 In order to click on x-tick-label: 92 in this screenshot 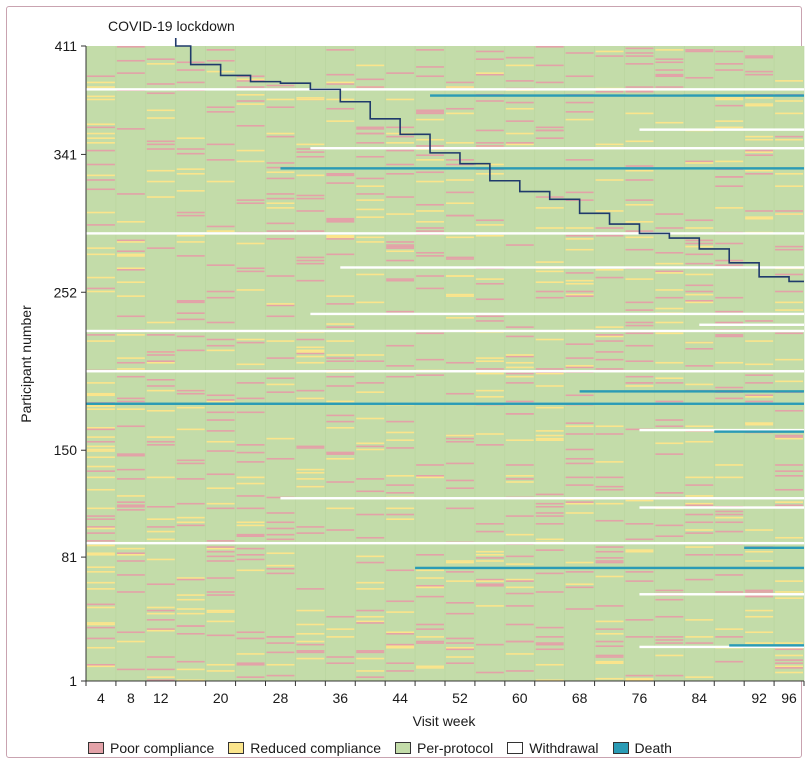, I will do `click(759, 698)`.